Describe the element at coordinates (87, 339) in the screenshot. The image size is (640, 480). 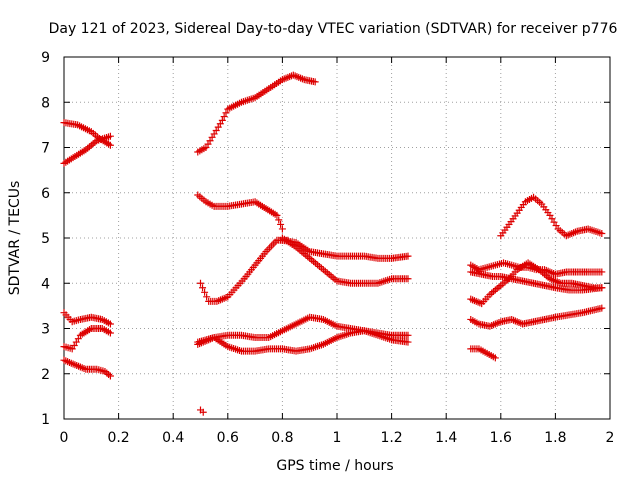
I see `series-s4` at that location.